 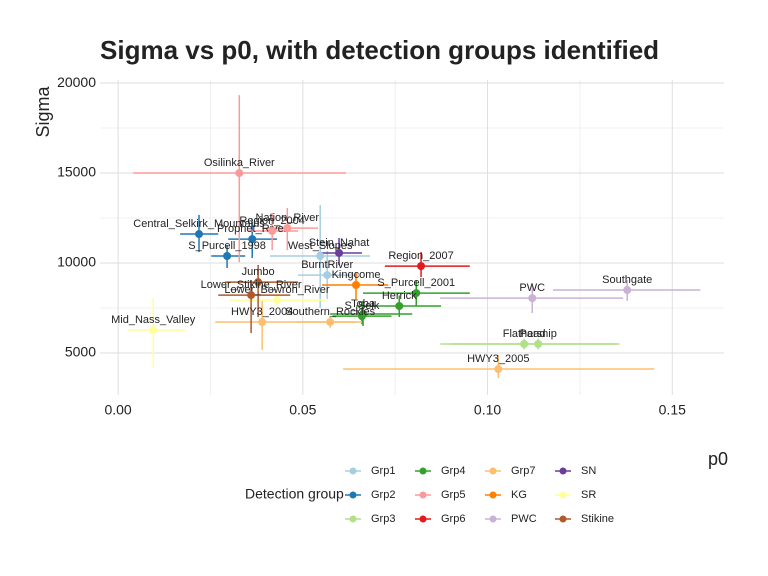 I want to click on y-axis-label: Sigma, so click(x=43, y=112).